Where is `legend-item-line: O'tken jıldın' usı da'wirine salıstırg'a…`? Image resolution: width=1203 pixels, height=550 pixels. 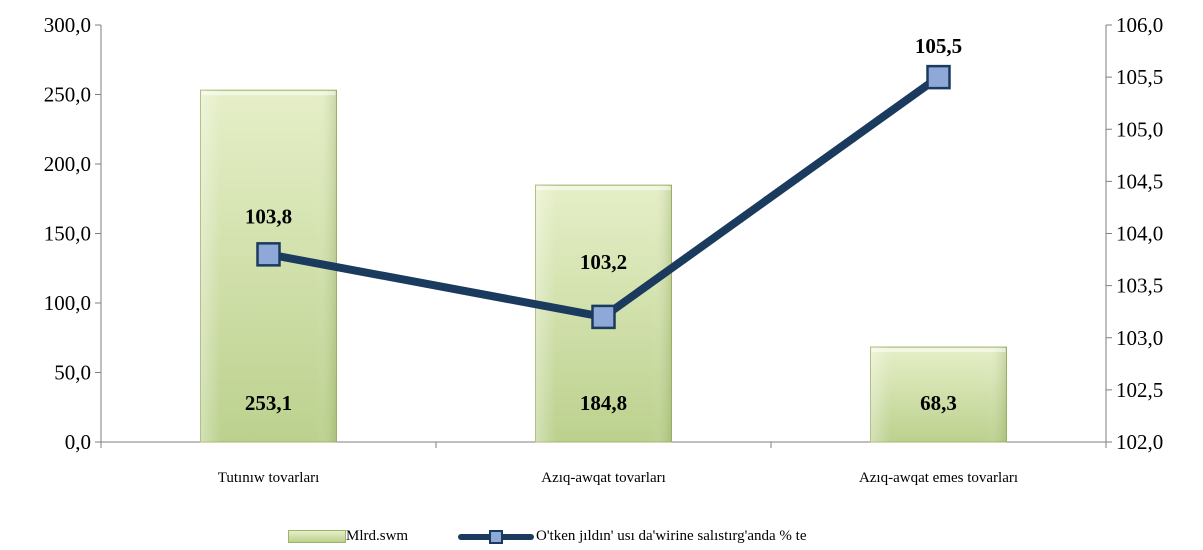 legend-item-line: O'tken jıldın' usı da'wirine salıstırg'a… is located at coordinates (632, 536).